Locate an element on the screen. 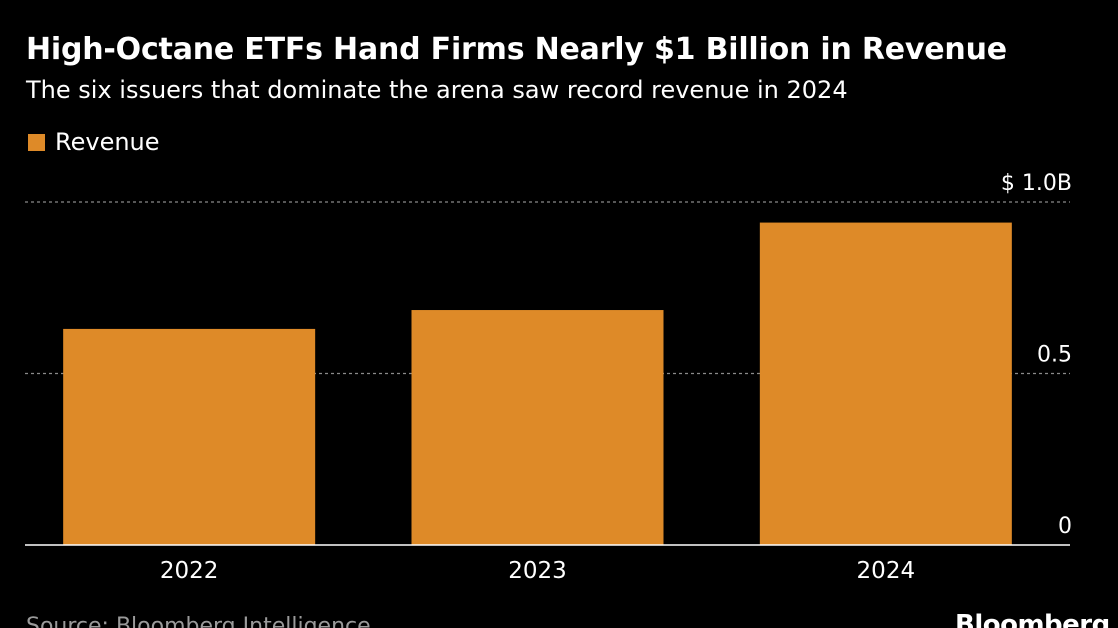  legend-swatch is located at coordinates (36, 142).